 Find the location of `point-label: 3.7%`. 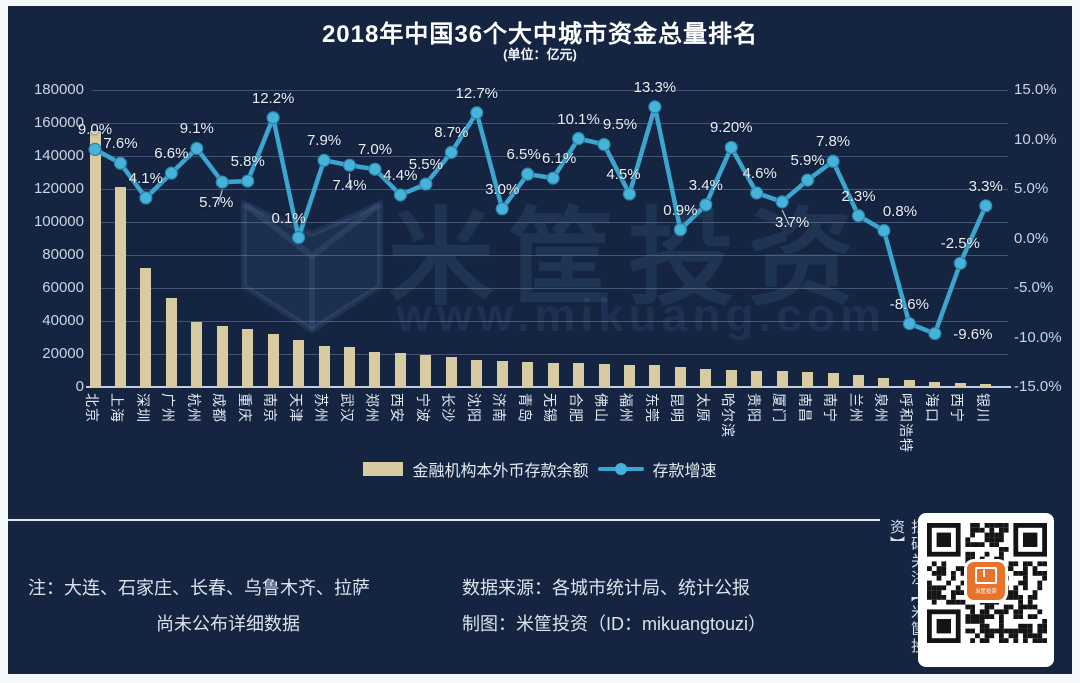

point-label: 3.7% is located at coordinates (792, 222).